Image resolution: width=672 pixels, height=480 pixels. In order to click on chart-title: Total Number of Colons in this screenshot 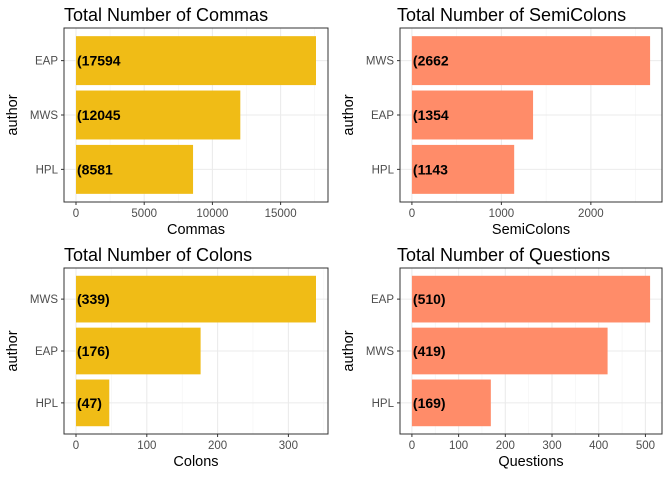, I will do `click(158, 255)`.